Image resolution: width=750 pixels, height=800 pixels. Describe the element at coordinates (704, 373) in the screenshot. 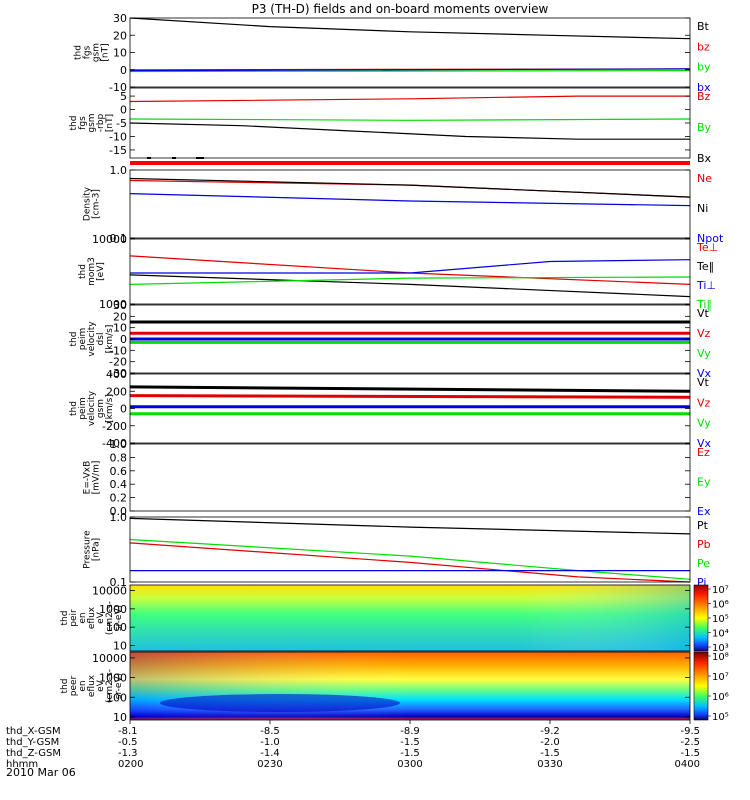

I see `legend-Vx: Vx` at that location.